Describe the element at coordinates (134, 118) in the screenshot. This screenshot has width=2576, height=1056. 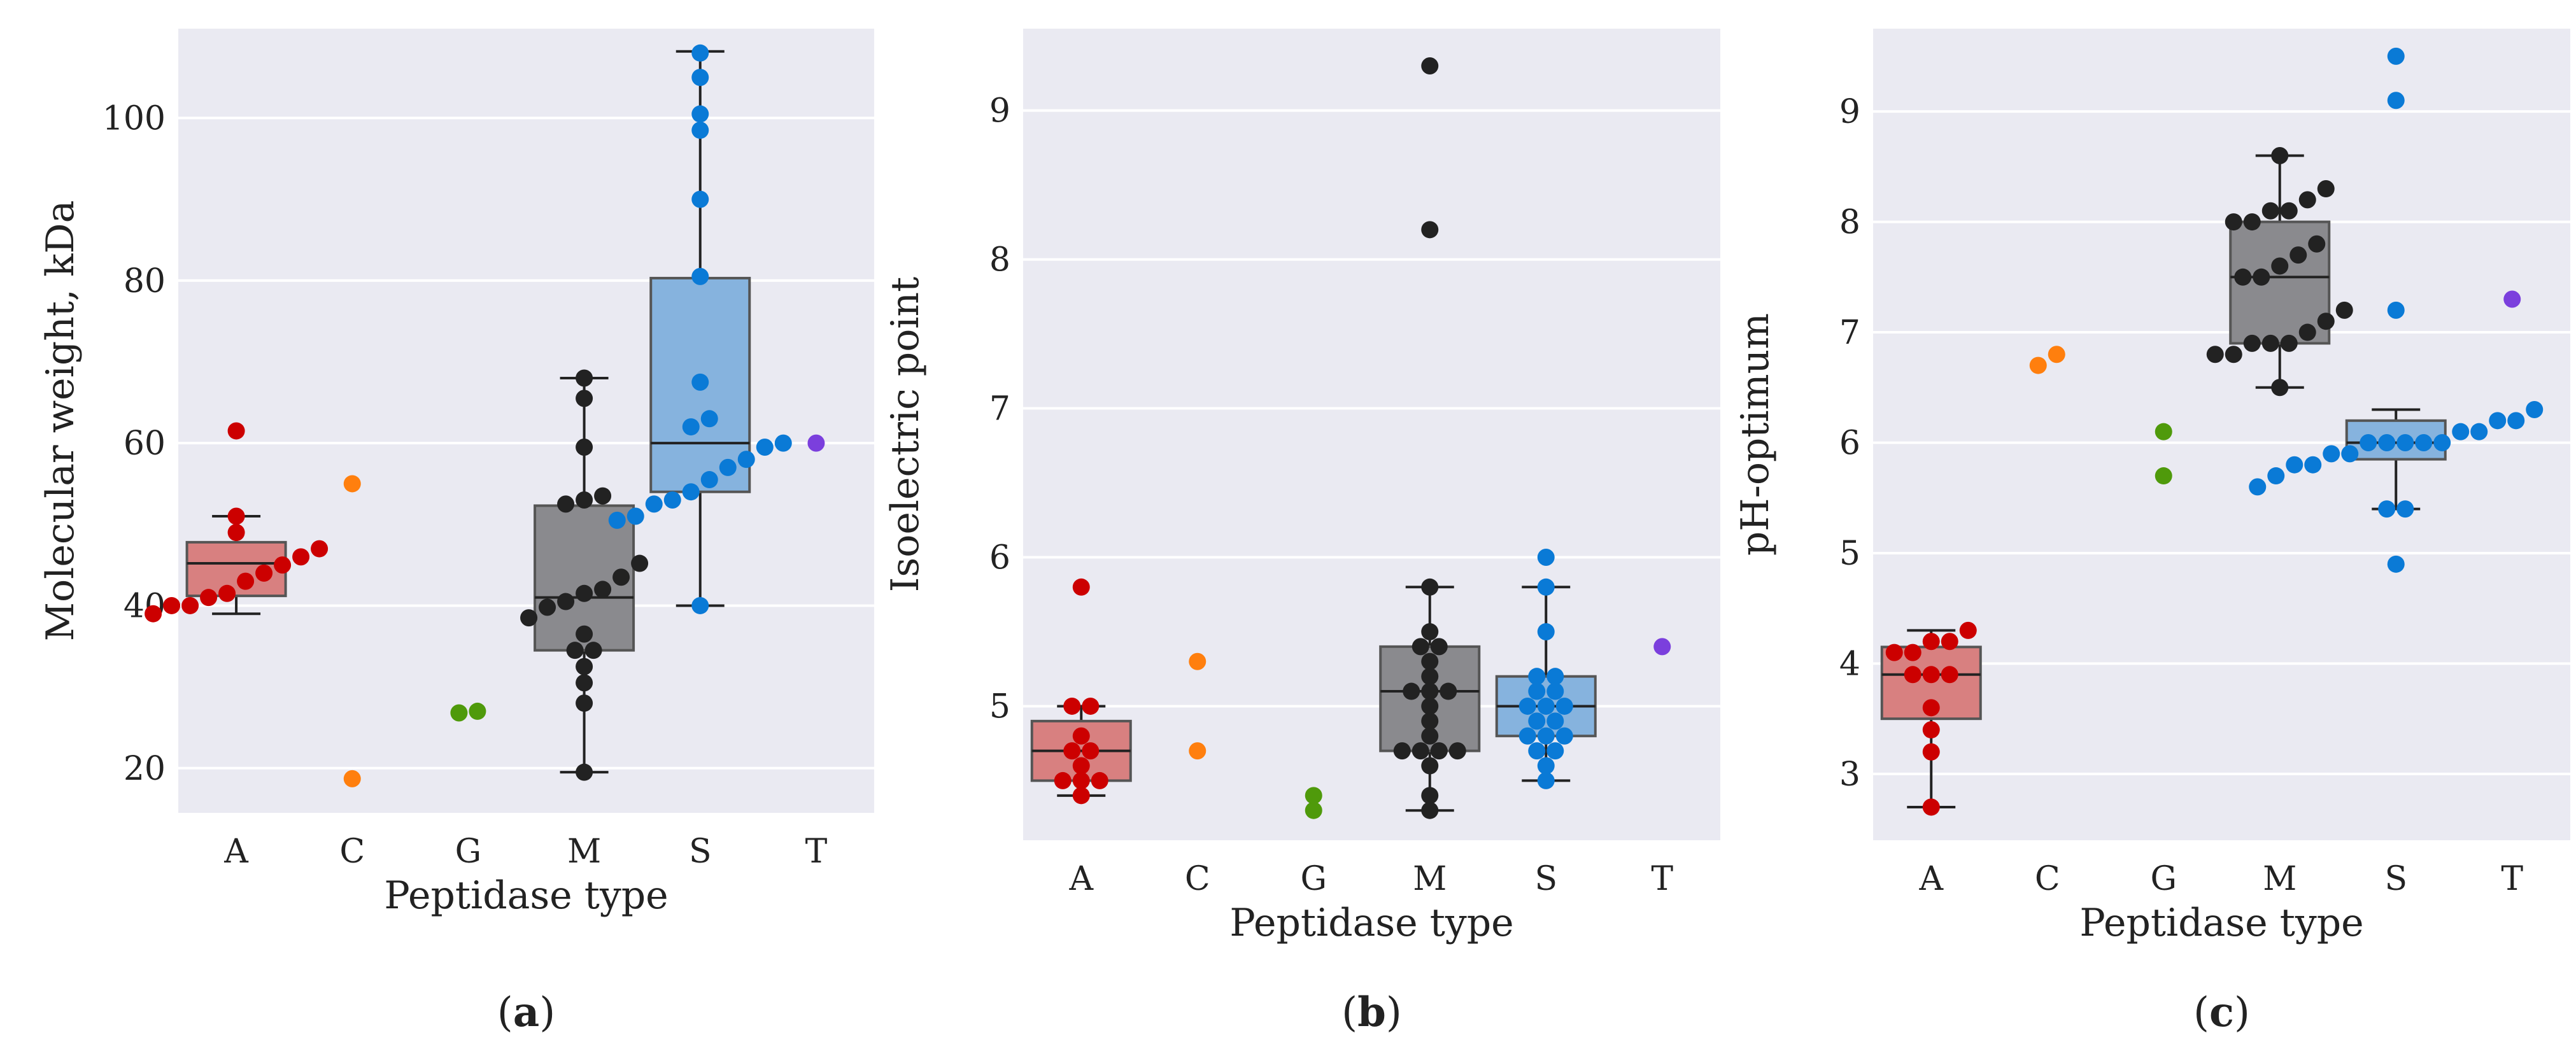
I see `y-tick-label: 100` at that location.